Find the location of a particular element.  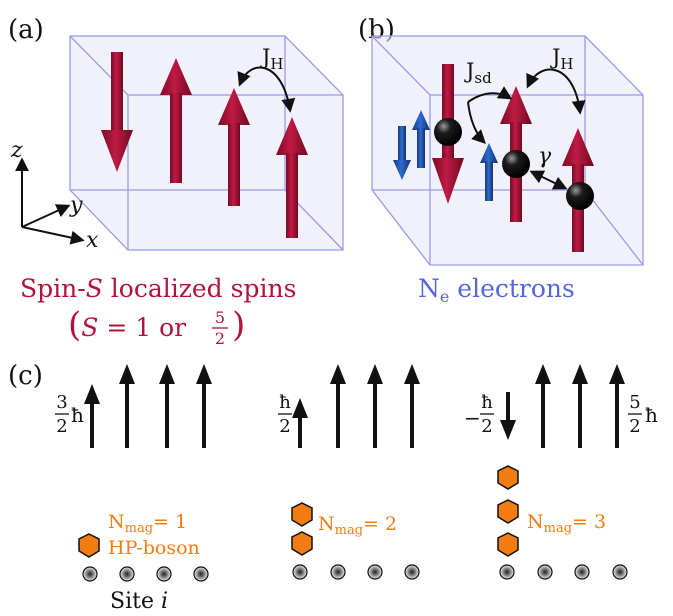

localized-spins-caption: Spin-S localized spins is located at coordinates (158, 288).